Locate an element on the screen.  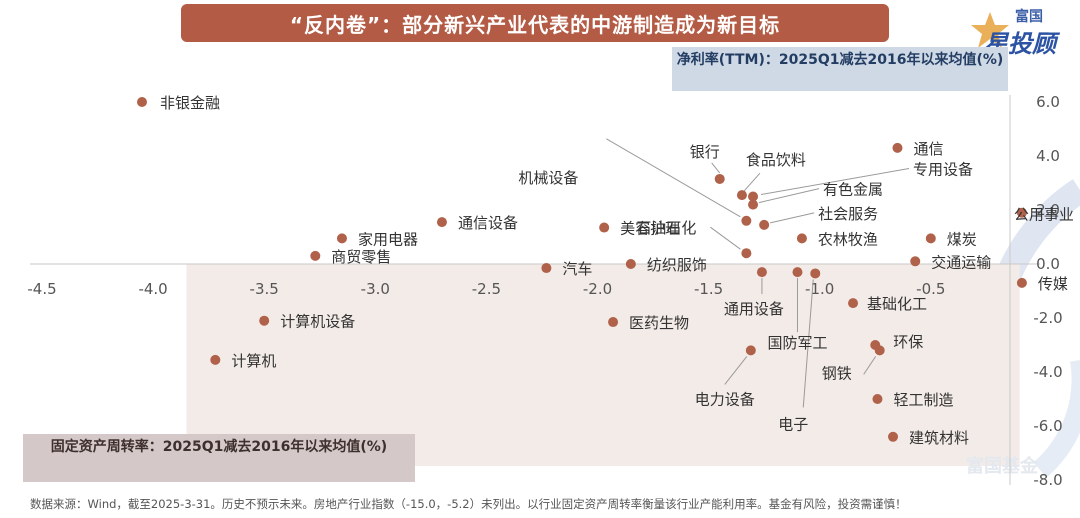
point-label: 计算机 is located at coordinates (253, 361).